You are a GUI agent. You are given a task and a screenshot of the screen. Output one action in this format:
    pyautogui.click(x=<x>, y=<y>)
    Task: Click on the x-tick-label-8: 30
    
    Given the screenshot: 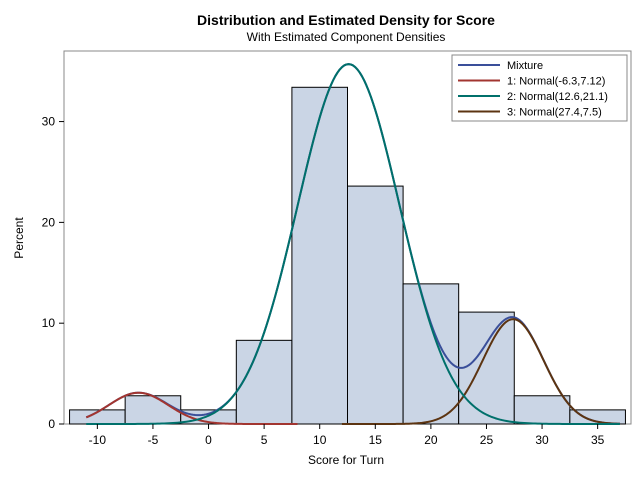 What is the action you would take?
    pyautogui.click(x=542, y=440)
    